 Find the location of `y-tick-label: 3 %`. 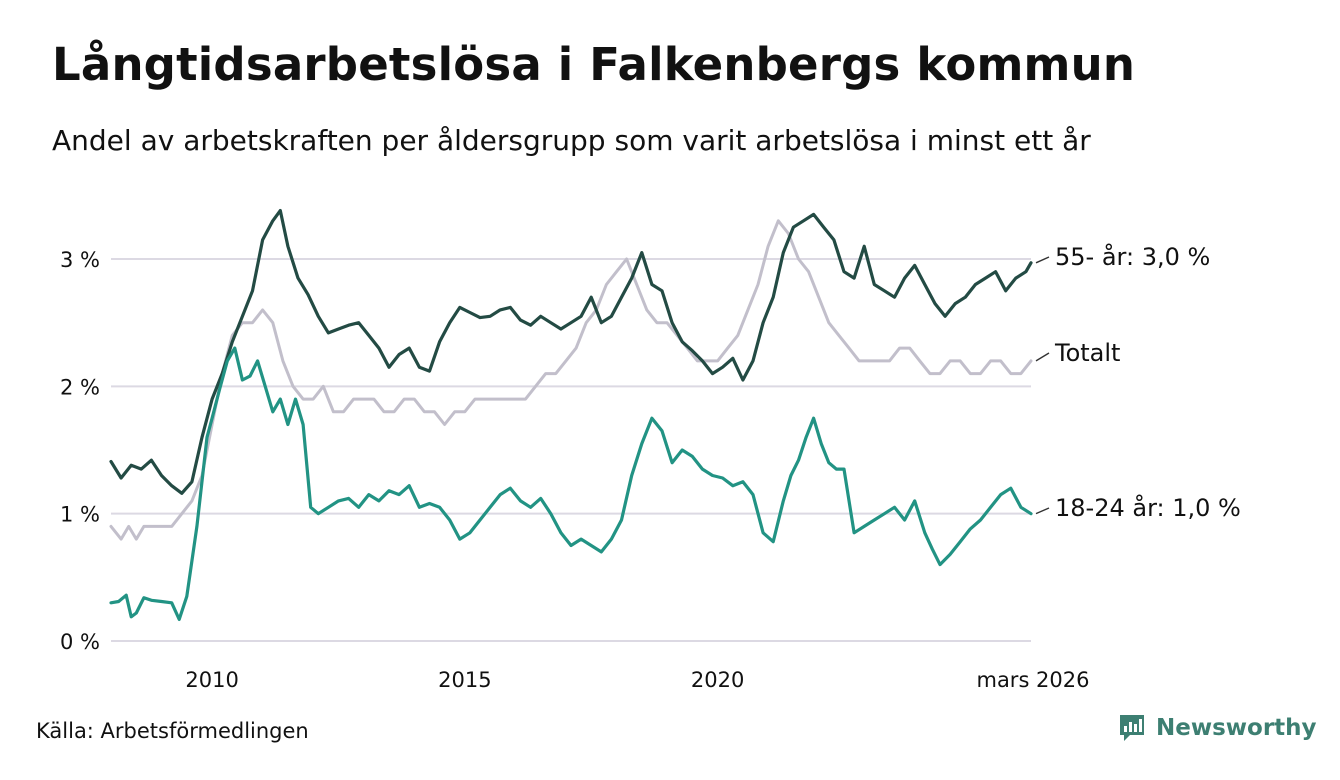

y-tick-label: 3 % is located at coordinates (80, 260).